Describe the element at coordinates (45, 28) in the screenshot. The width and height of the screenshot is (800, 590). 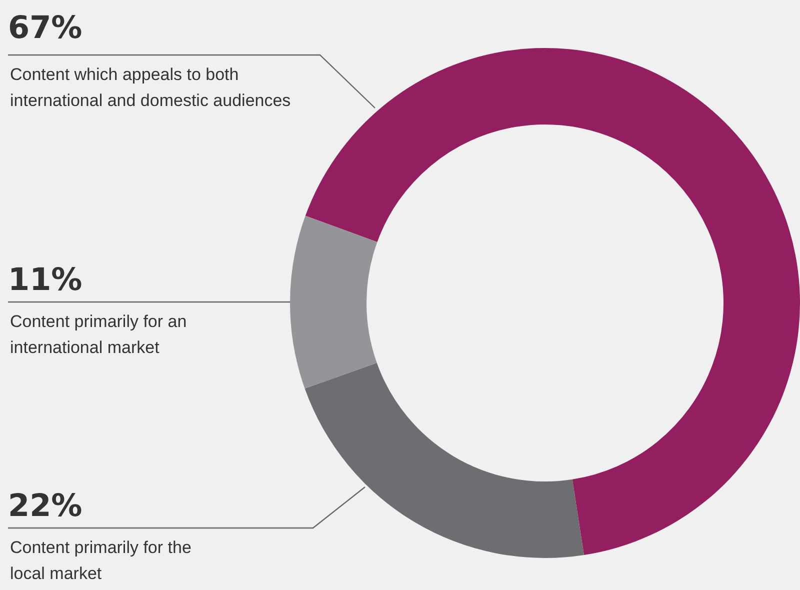
I see `data-label: 67%` at that location.